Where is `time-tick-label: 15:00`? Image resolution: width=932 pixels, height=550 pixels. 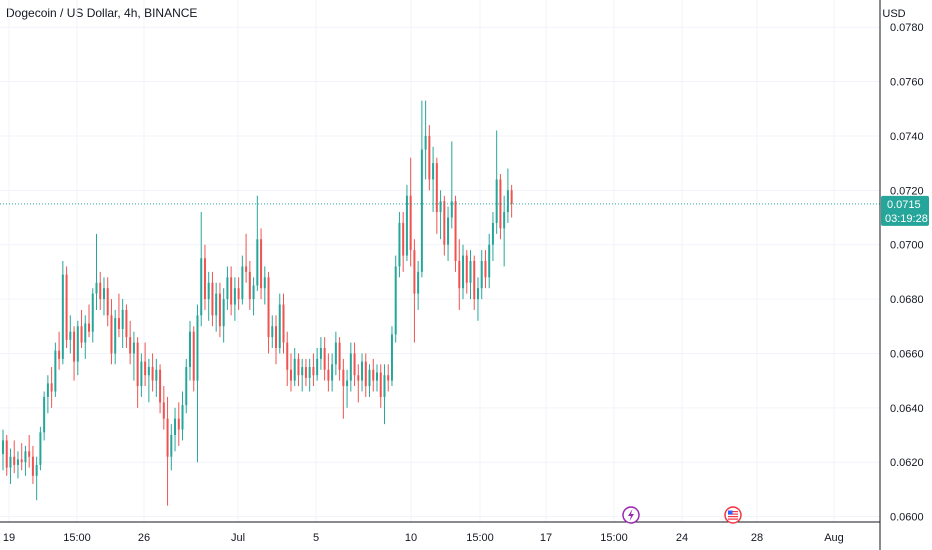
time-tick-label: 15:00 is located at coordinates (614, 538).